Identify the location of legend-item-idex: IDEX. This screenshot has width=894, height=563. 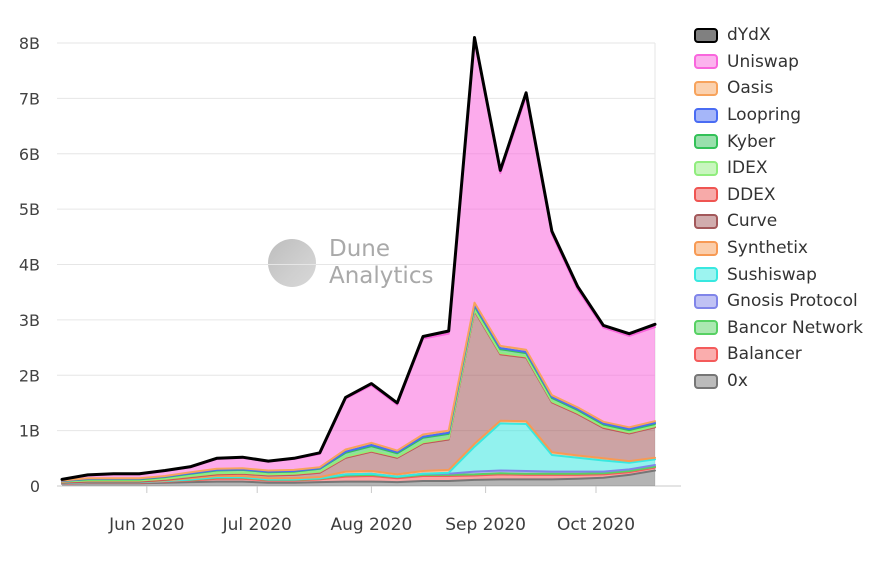
(778, 168).